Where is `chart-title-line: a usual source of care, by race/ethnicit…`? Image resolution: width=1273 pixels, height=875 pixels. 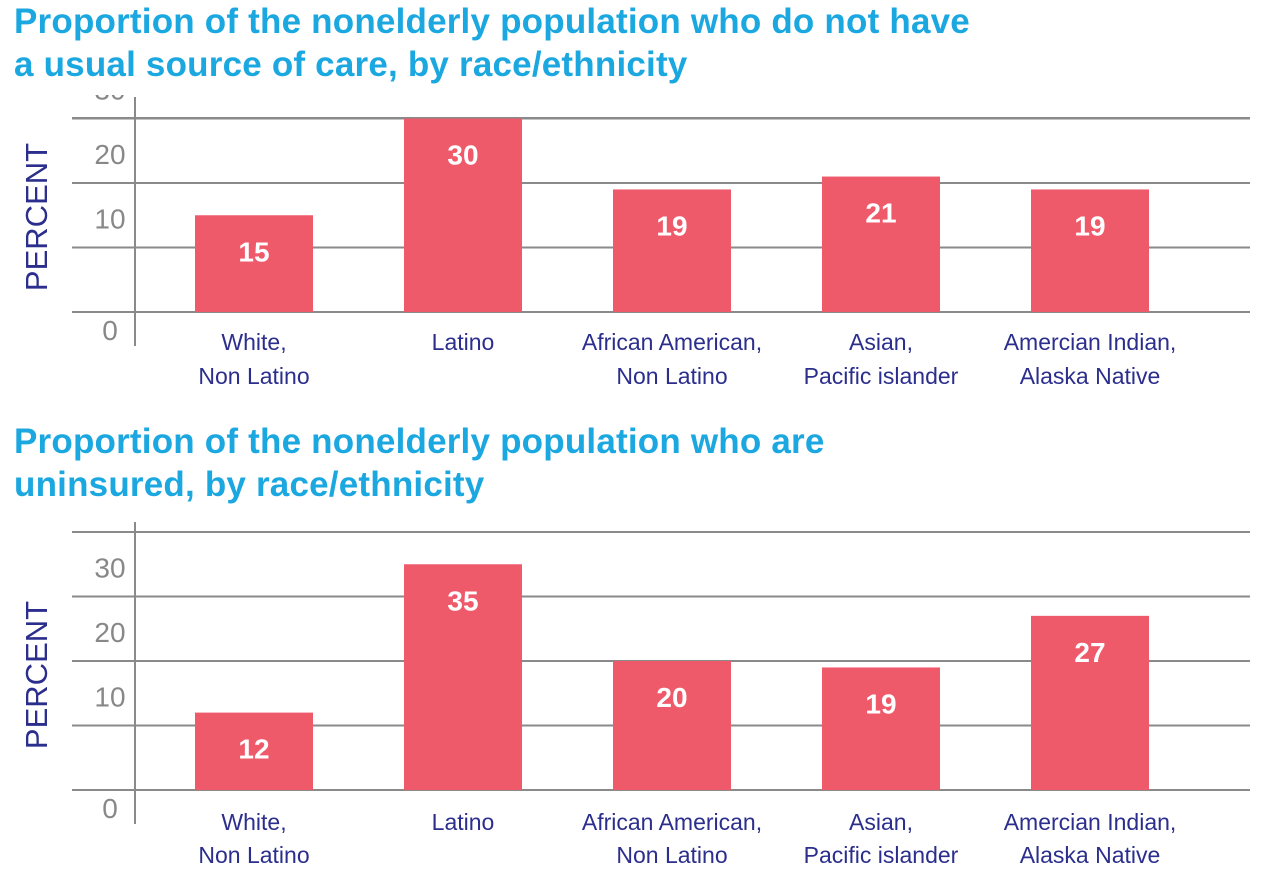 chart-title-line: a usual source of care, by race/ethnicit… is located at coordinates (351, 64).